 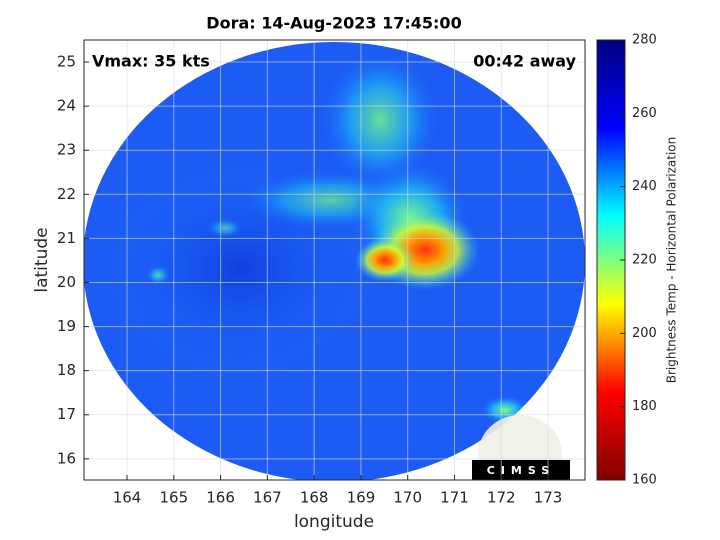 I want to click on colorbar-tick-label: 220, so click(x=644, y=260).